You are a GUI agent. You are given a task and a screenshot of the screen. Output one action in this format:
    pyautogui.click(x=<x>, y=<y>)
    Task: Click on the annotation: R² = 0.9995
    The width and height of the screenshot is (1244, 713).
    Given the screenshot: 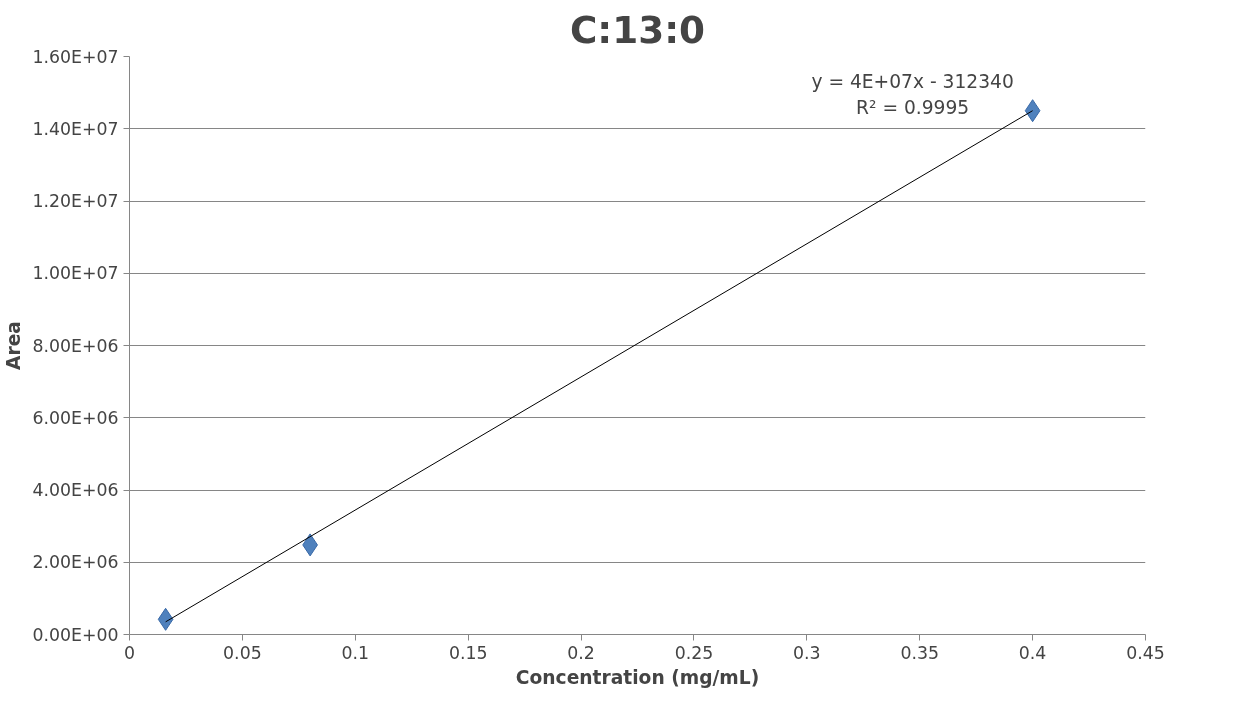 What is the action you would take?
    pyautogui.click(x=913, y=107)
    